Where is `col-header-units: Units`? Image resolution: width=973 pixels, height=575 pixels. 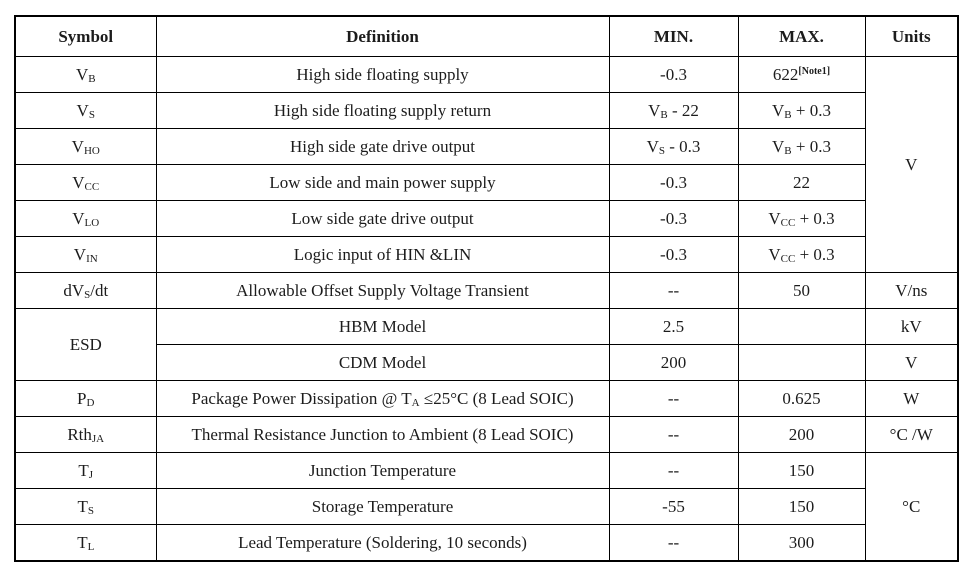
col-header-units: Units is located at coordinates (911, 36).